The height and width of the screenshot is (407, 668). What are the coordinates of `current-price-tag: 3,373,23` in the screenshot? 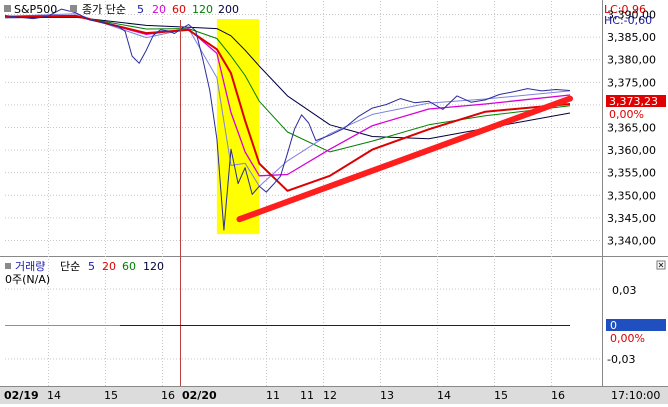 It's located at (633, 101).